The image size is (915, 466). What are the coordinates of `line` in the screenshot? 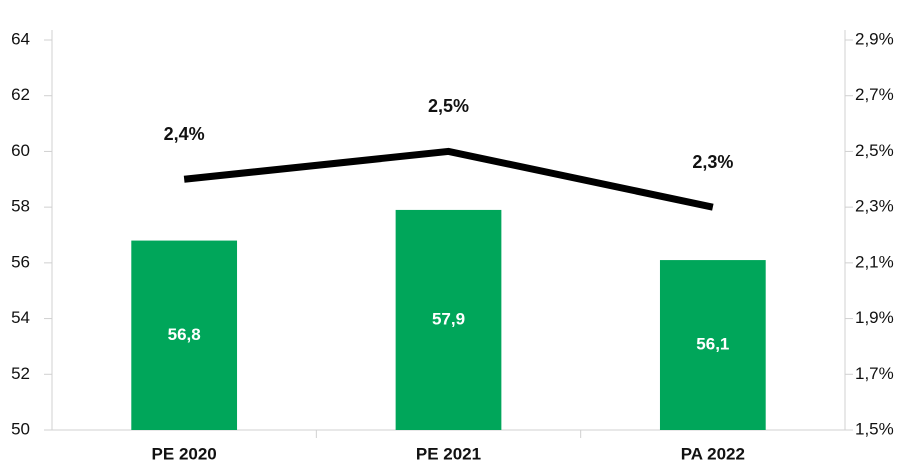 It's located at (448, 179).